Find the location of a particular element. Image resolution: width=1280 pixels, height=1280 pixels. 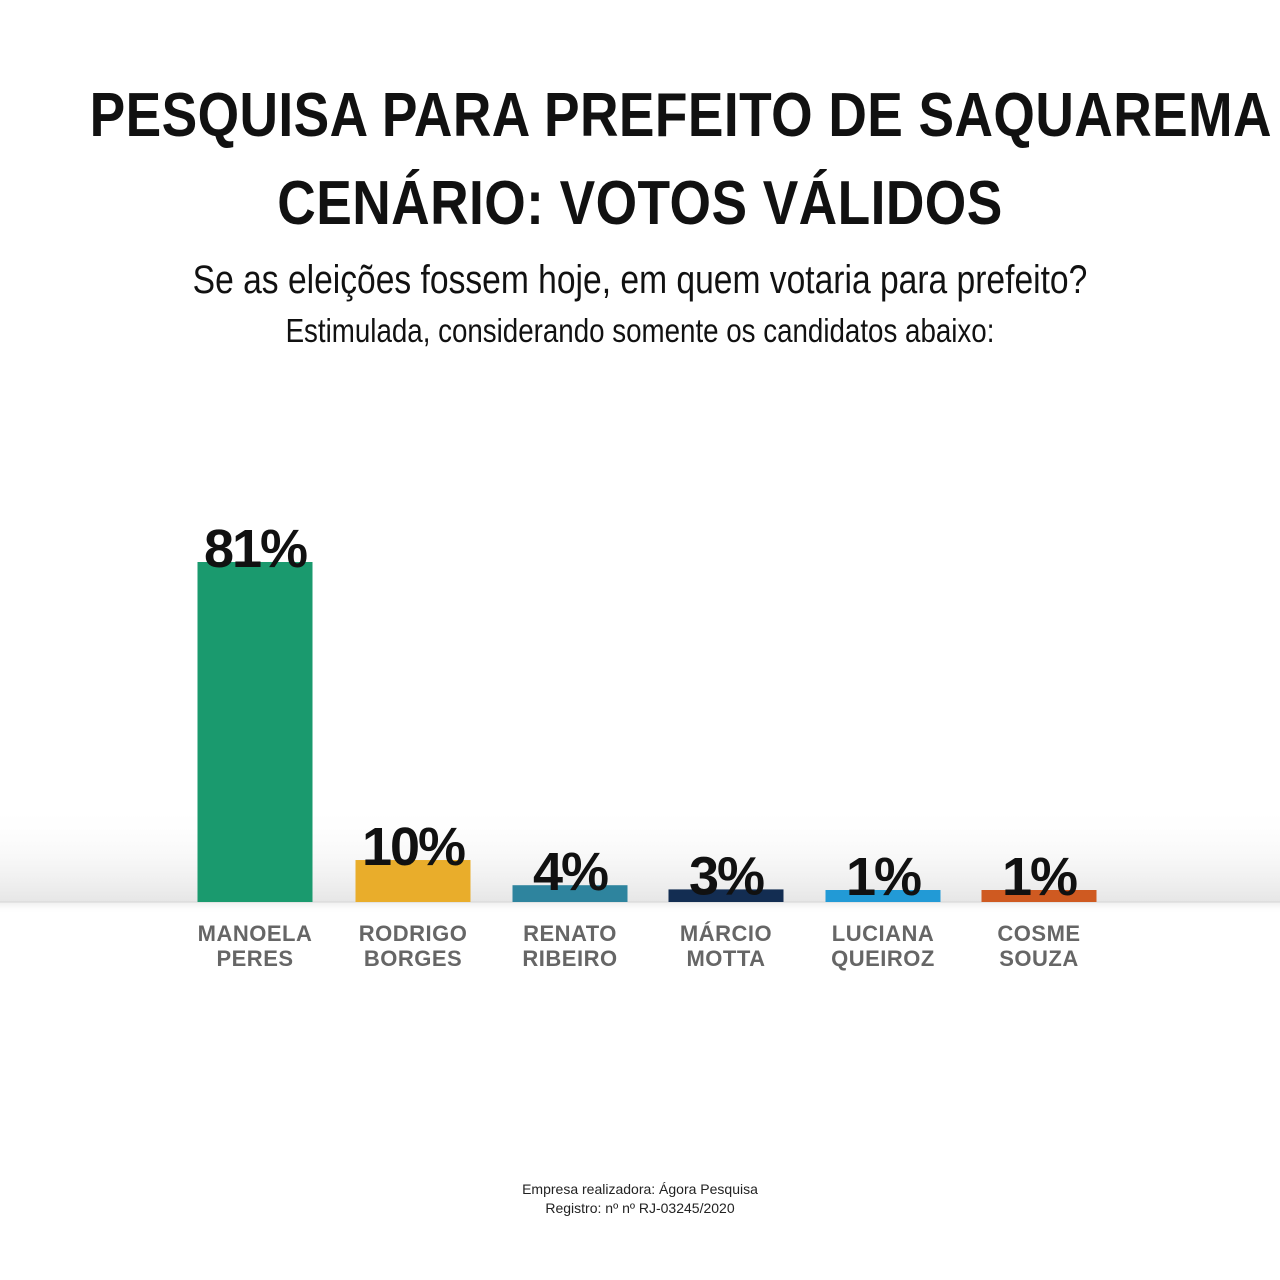

category-label-4-line-1: QUEIROZ is located at coordinates (883, 958).